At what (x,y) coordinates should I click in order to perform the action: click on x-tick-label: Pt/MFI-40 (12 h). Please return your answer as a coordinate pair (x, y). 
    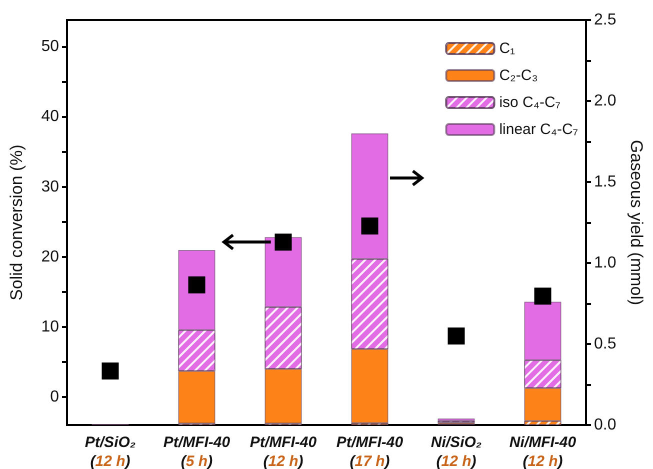
    Looking at the image, I should click on (284, 451).